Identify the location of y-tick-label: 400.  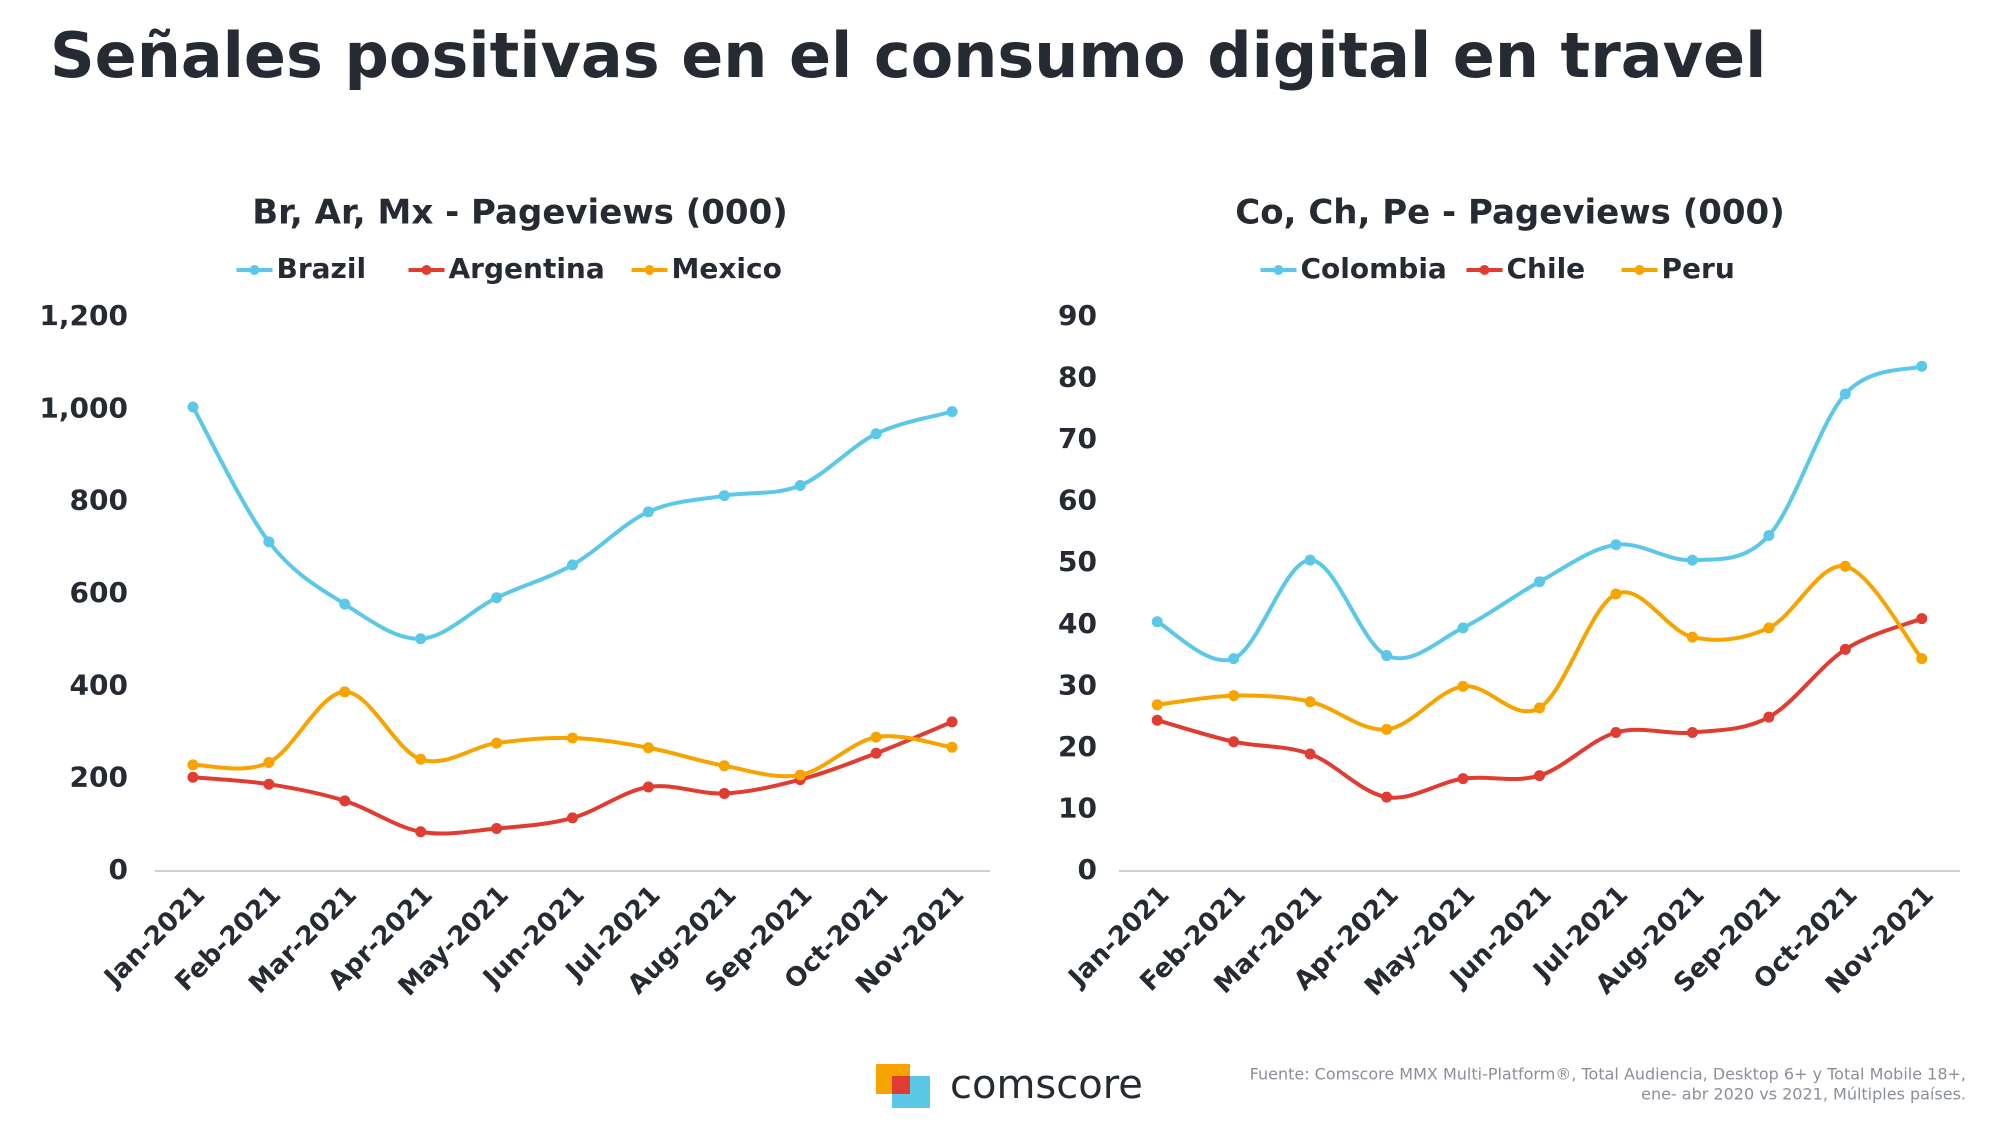
(99, 684).